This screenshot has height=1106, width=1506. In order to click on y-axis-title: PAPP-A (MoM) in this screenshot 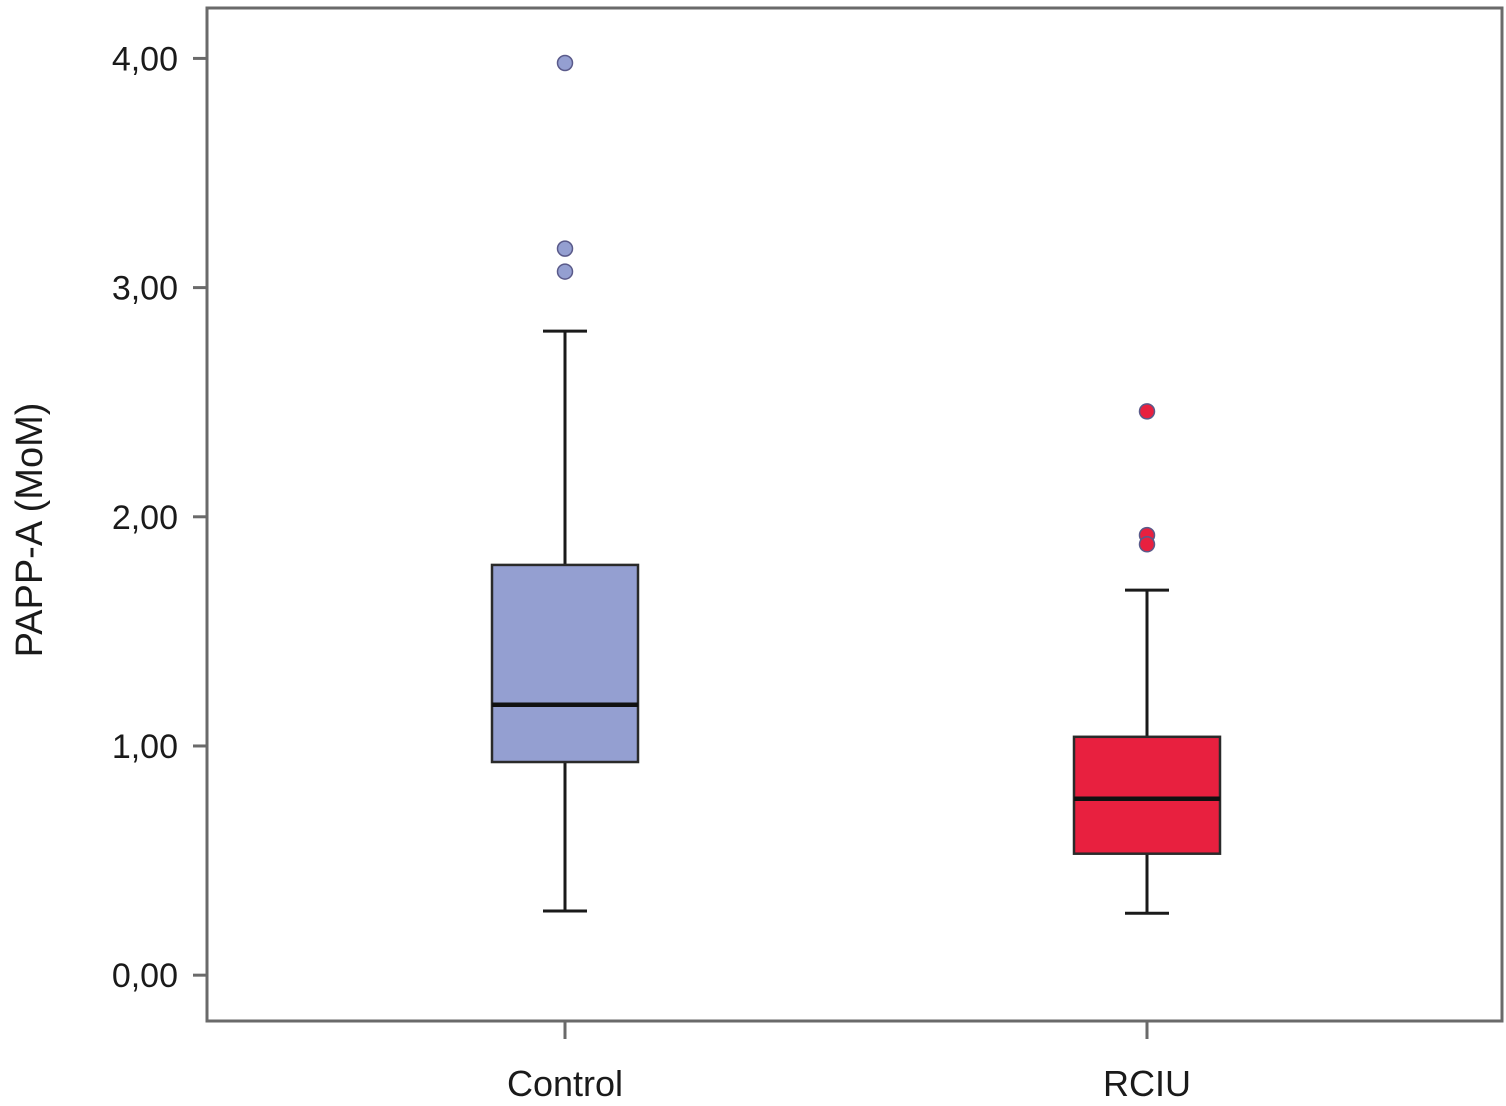, I will do `click(30, 530)`.